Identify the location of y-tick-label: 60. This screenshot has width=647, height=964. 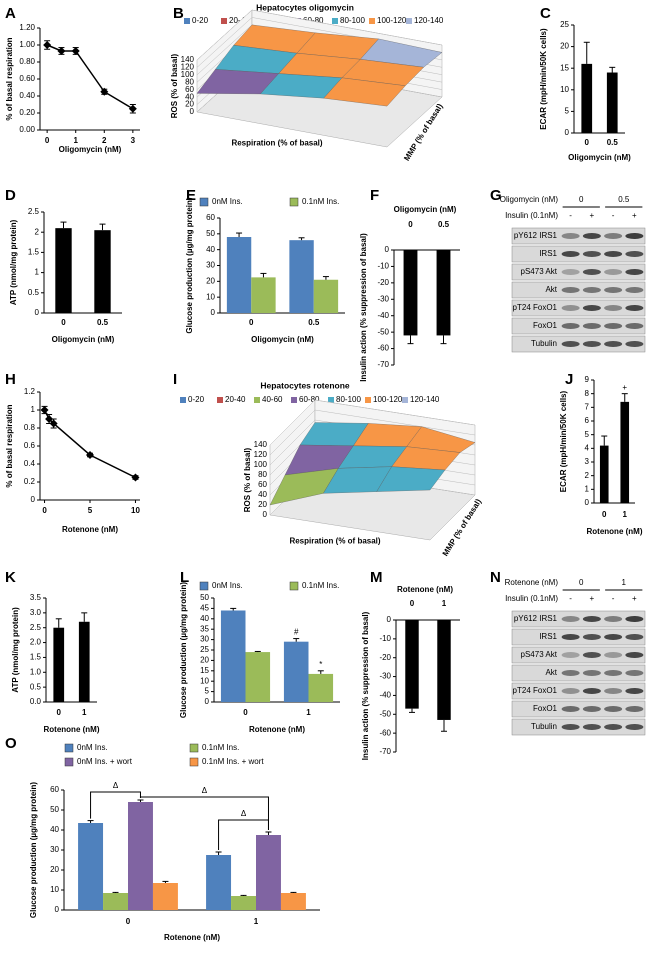
(54, 789).